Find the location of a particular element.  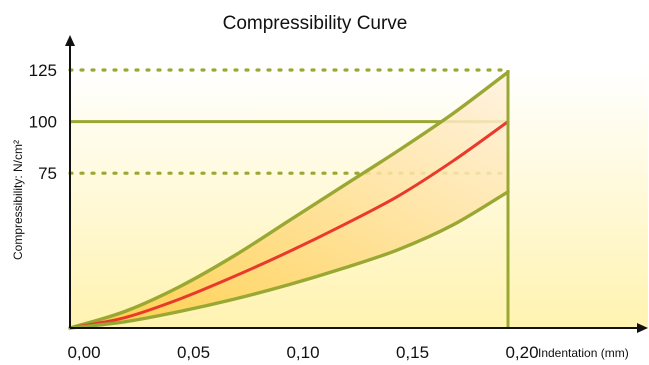

x-tick-label: 0,20 is located at coordinates (521, 352).